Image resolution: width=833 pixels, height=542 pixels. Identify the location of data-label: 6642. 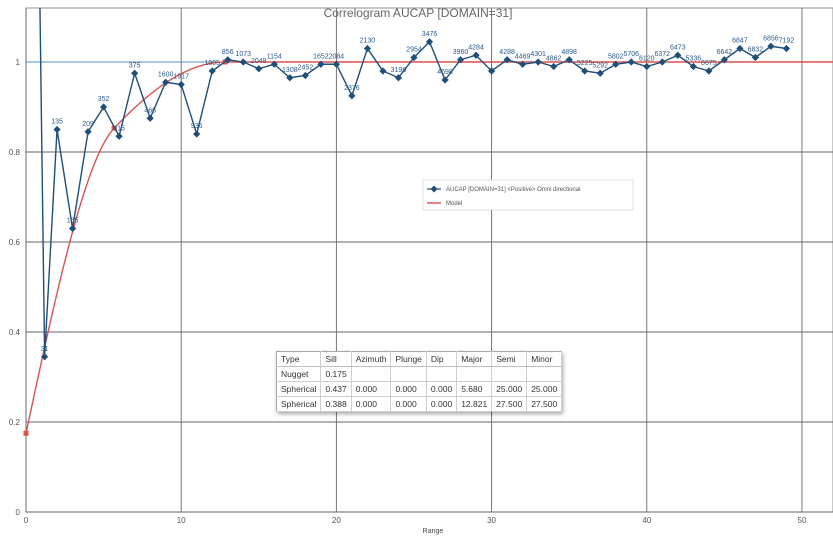
(725, 52).